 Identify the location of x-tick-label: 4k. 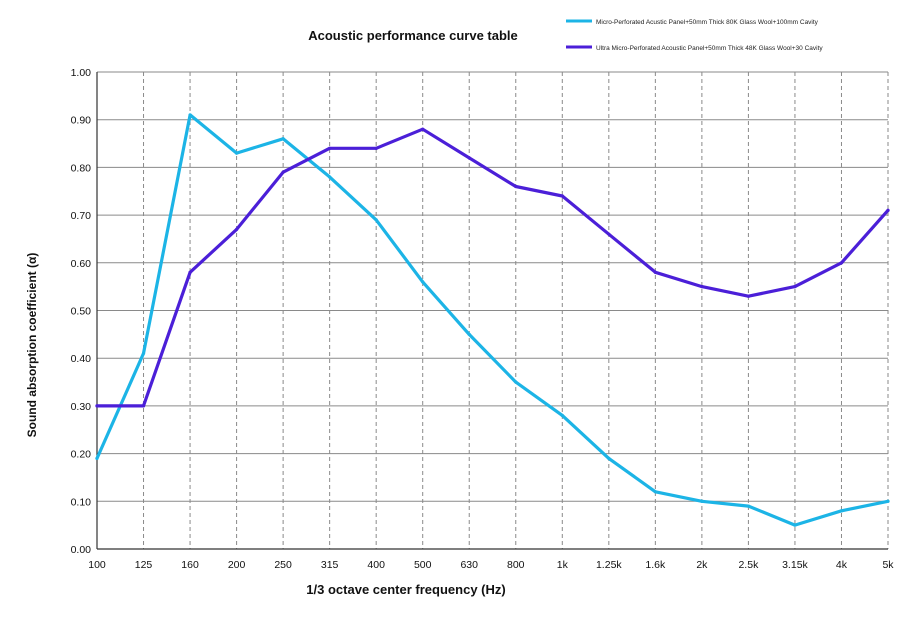
(842, 565).